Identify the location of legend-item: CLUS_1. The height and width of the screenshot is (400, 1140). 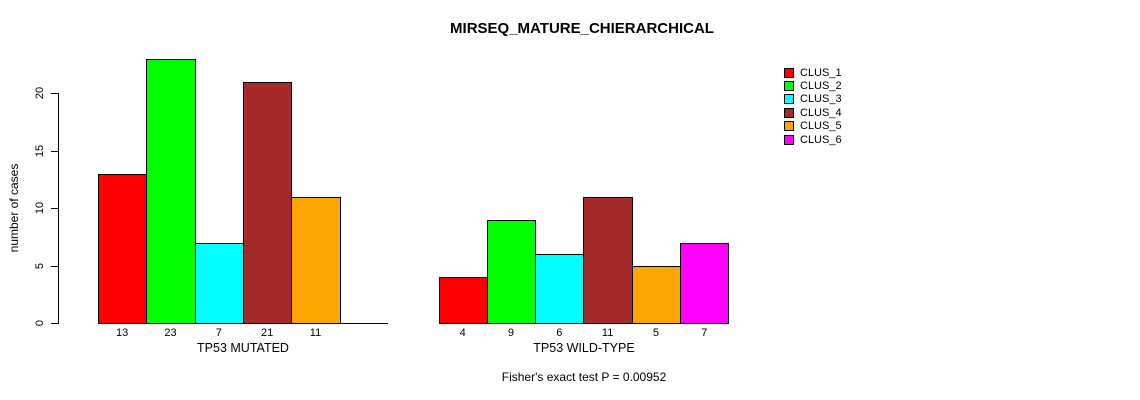
(813, 72).